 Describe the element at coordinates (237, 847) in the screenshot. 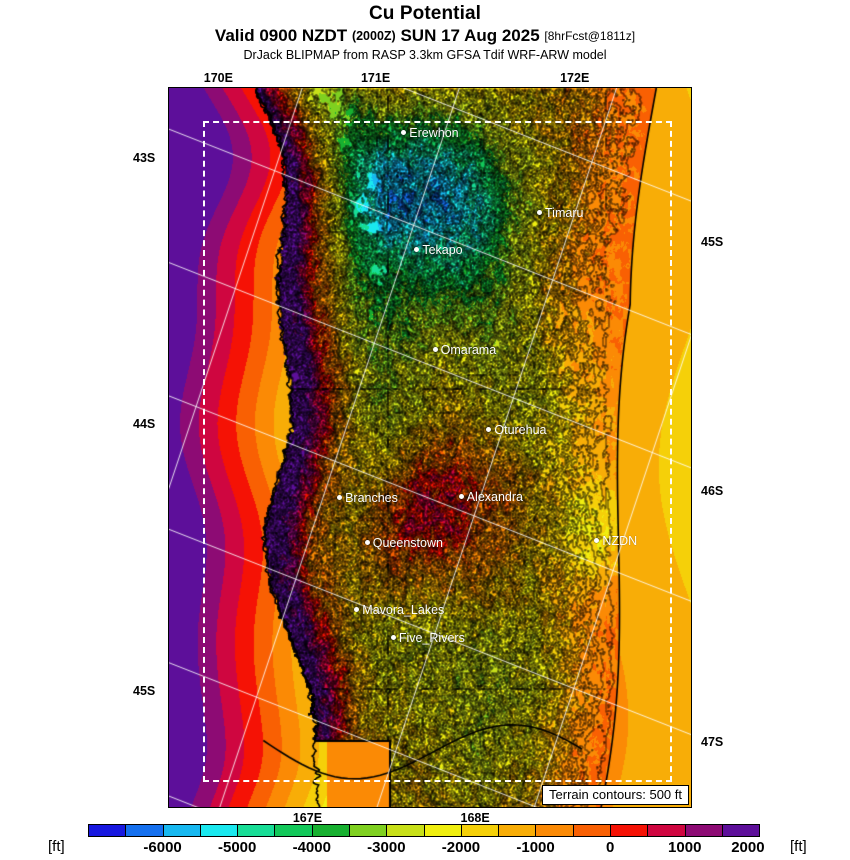

I see `colorbar-tick: -5000` at that location.